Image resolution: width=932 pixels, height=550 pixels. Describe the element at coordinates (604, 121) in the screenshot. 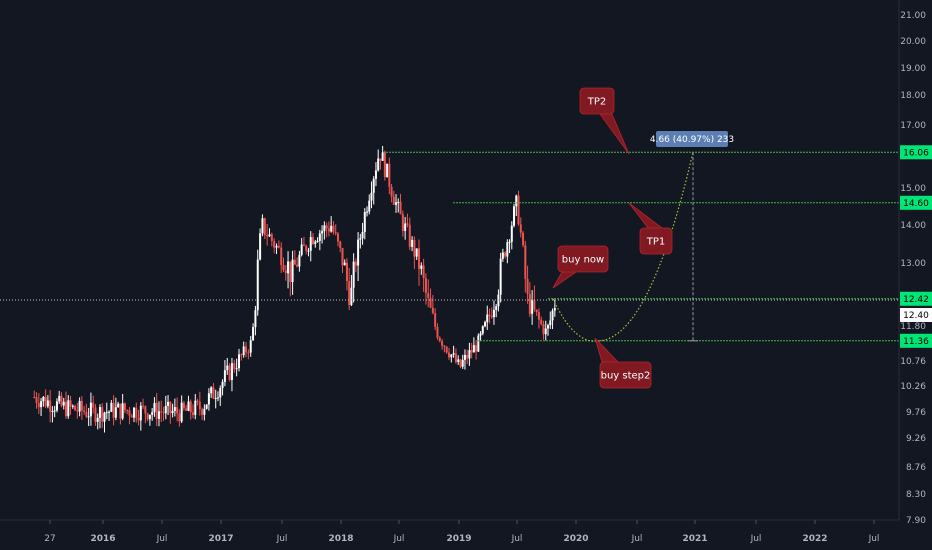

I see `callout-tp2: TP2` at that location.